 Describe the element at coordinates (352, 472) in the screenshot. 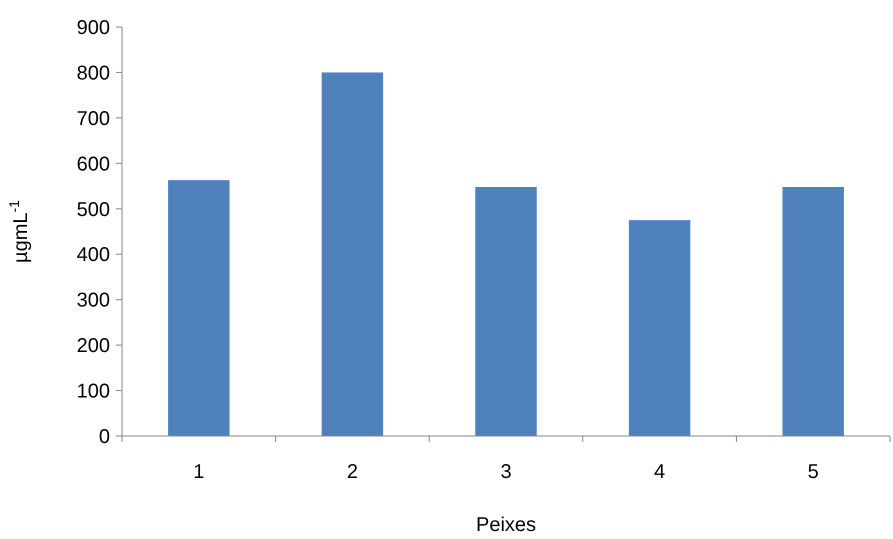

I see `x-tick-label: 2` at that location.